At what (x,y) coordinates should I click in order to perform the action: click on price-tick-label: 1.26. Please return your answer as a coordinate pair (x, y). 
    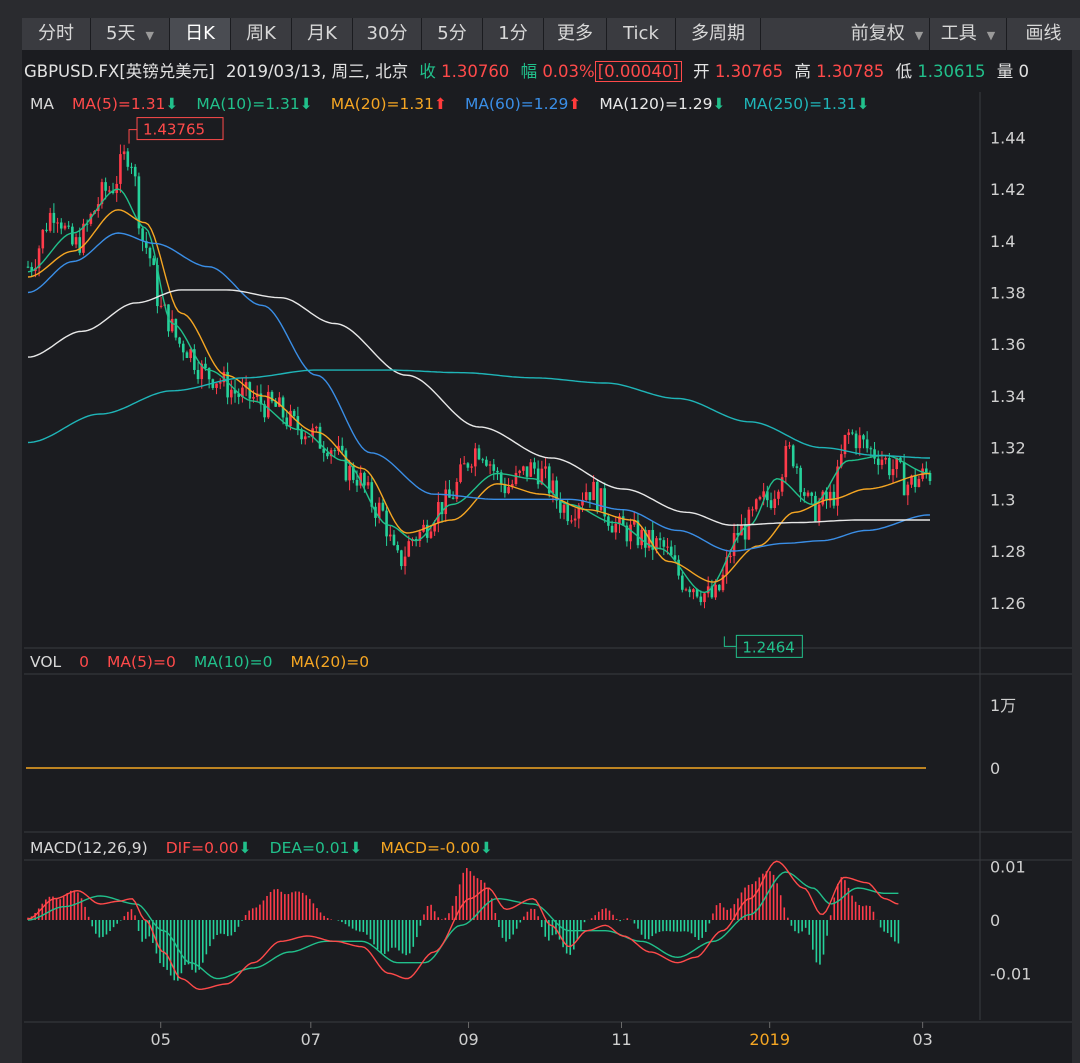
    Looking at the image, I should click on (1008, 603).